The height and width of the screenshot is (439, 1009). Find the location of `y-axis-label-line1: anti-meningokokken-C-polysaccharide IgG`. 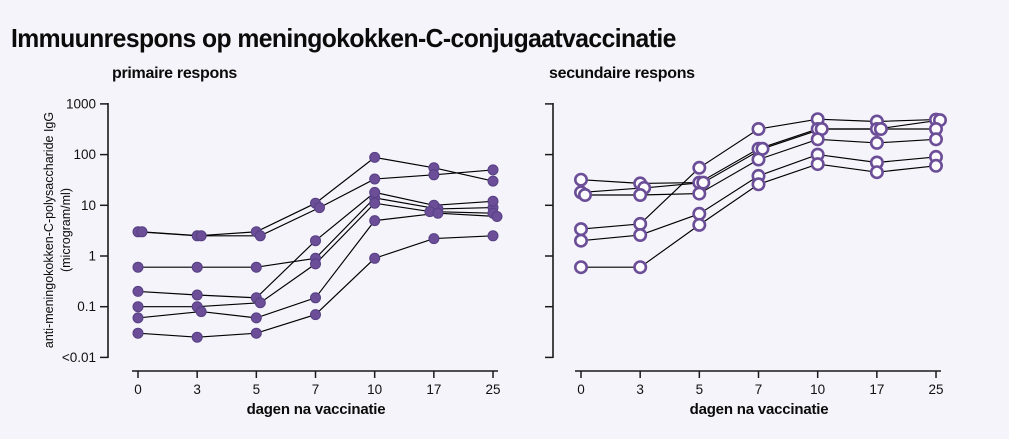

y-axis-label-line1: anti-meningokokken-C-polysaccharide IgG is located at coordinates (49, 230).